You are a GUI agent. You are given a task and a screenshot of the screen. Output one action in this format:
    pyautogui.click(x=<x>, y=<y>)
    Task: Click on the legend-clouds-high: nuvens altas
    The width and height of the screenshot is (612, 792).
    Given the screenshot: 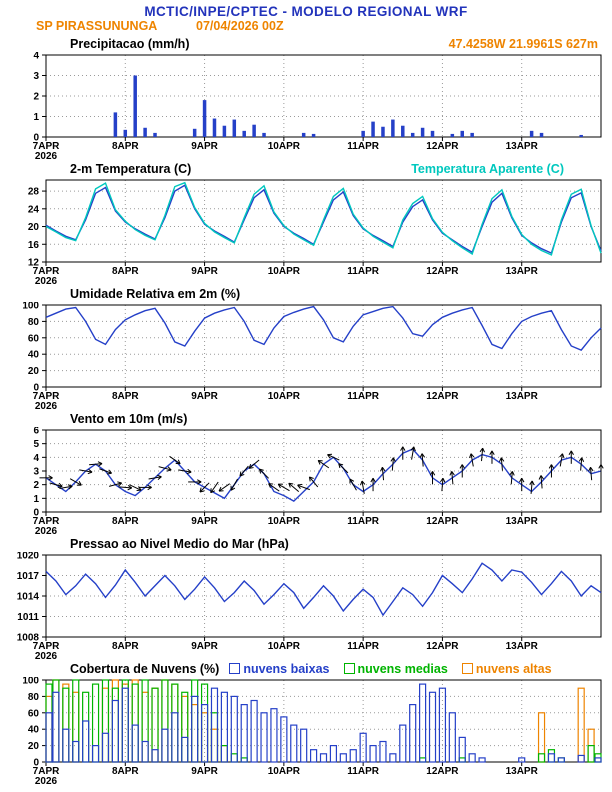 What is the action you would take?
    pyautogui.click(x=506, y=668)
    